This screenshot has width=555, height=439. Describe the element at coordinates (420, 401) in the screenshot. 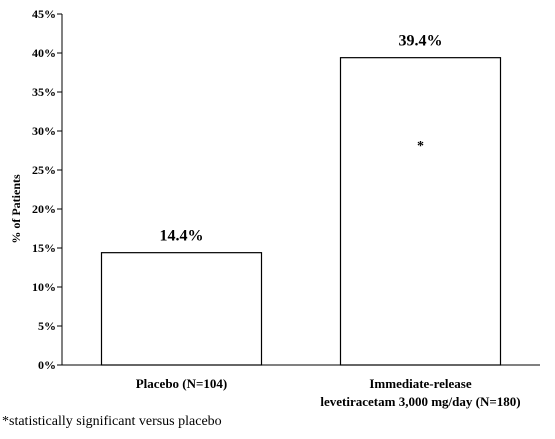

I see `category-label: levetiracetam 3,000 mg/day (N=180)` at that location.